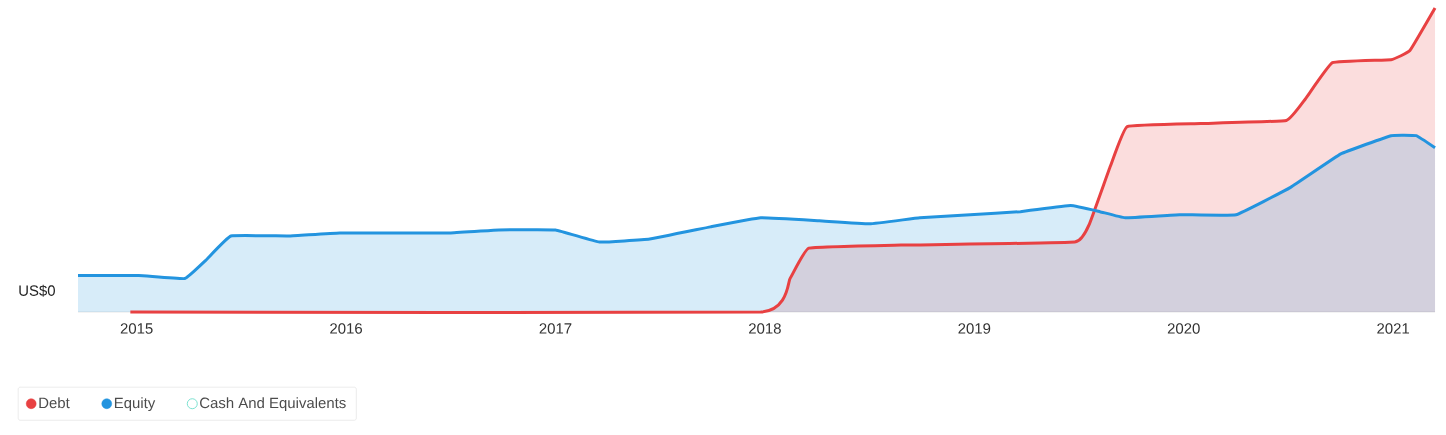 The image size is (1446, 435). Describe the element at coordinates (273, 404) in the screenshot. I see `legend-label: Cash And Equivalents` at that location.